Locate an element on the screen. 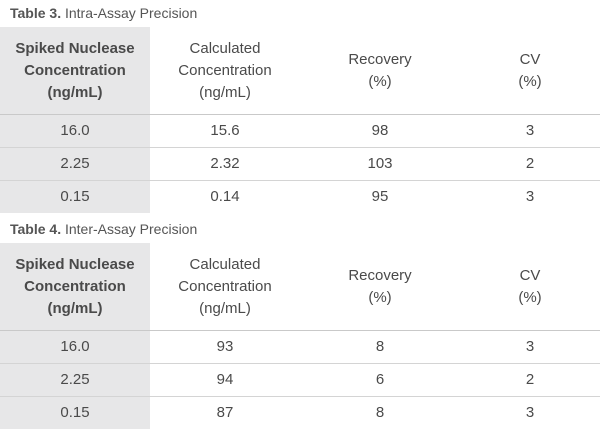  cell-calculated-concentration: 15.6 is located at coordinates (225, 131).